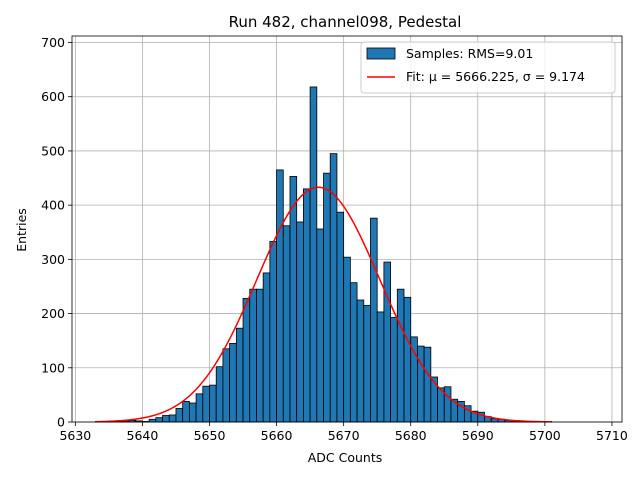  What do you see at coordinates (612, 435) in the screenshot?
I see `x-tick-label: 5710` at bounding box center [612, 435].